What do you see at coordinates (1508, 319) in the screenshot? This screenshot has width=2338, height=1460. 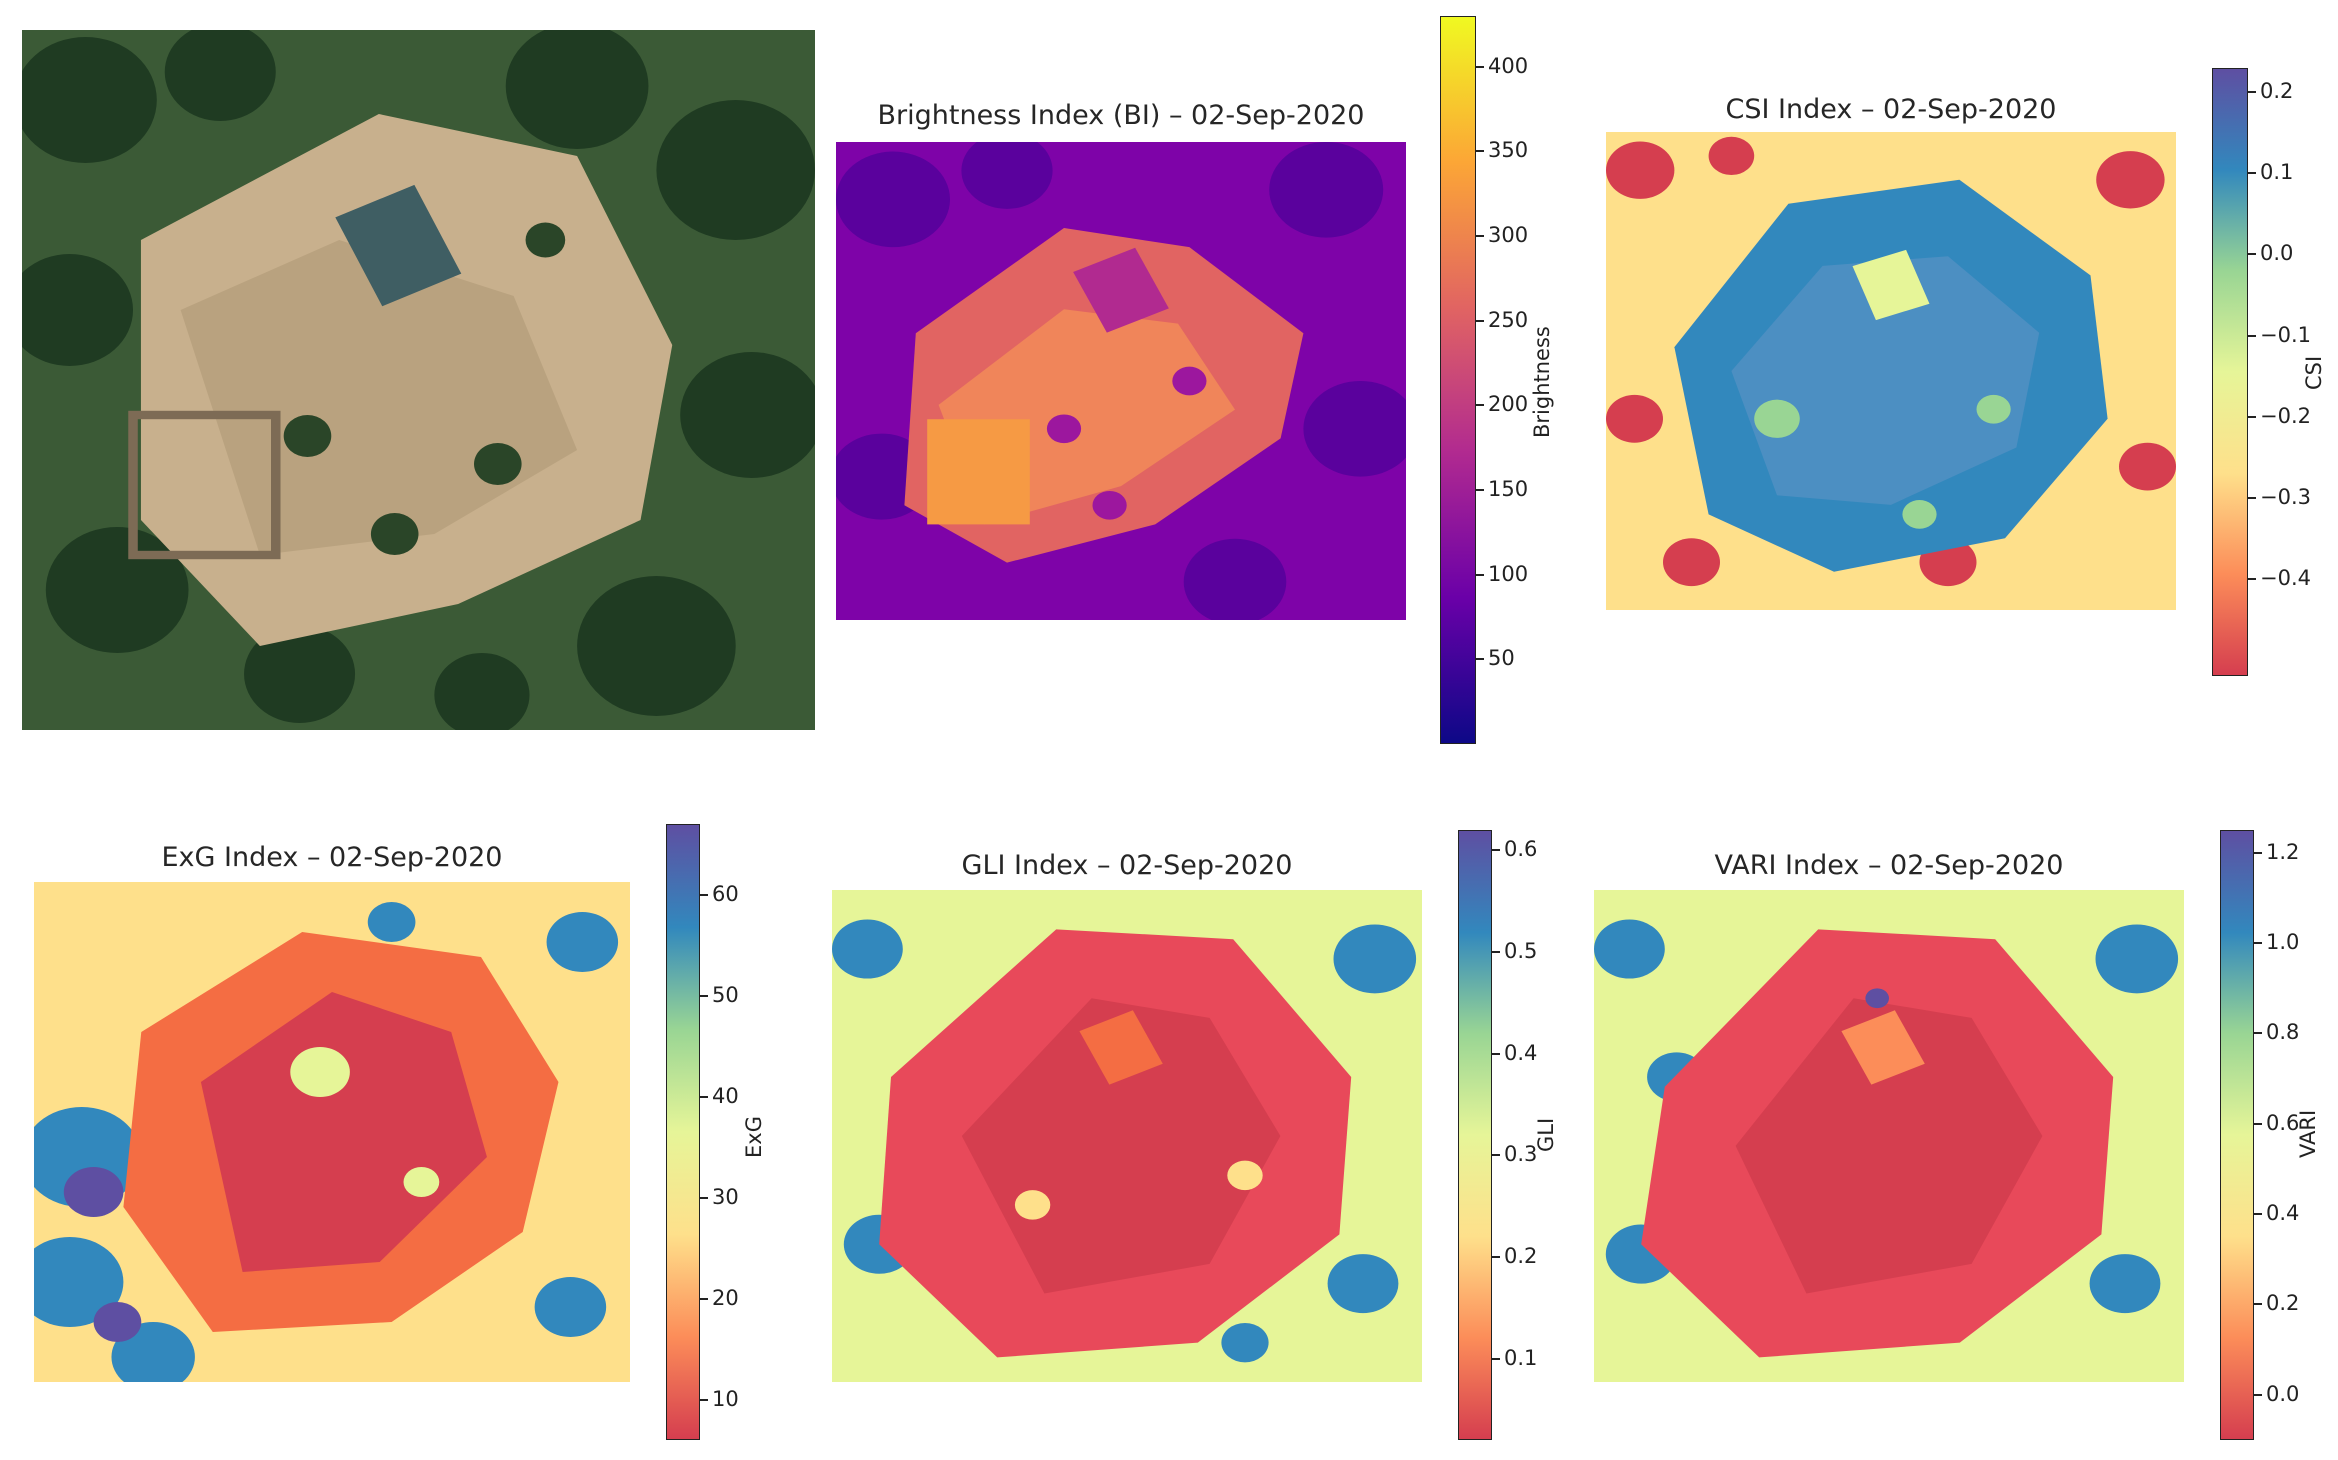 I see `colorbar-tick-label: 250` at bounding box center [1508, 319].